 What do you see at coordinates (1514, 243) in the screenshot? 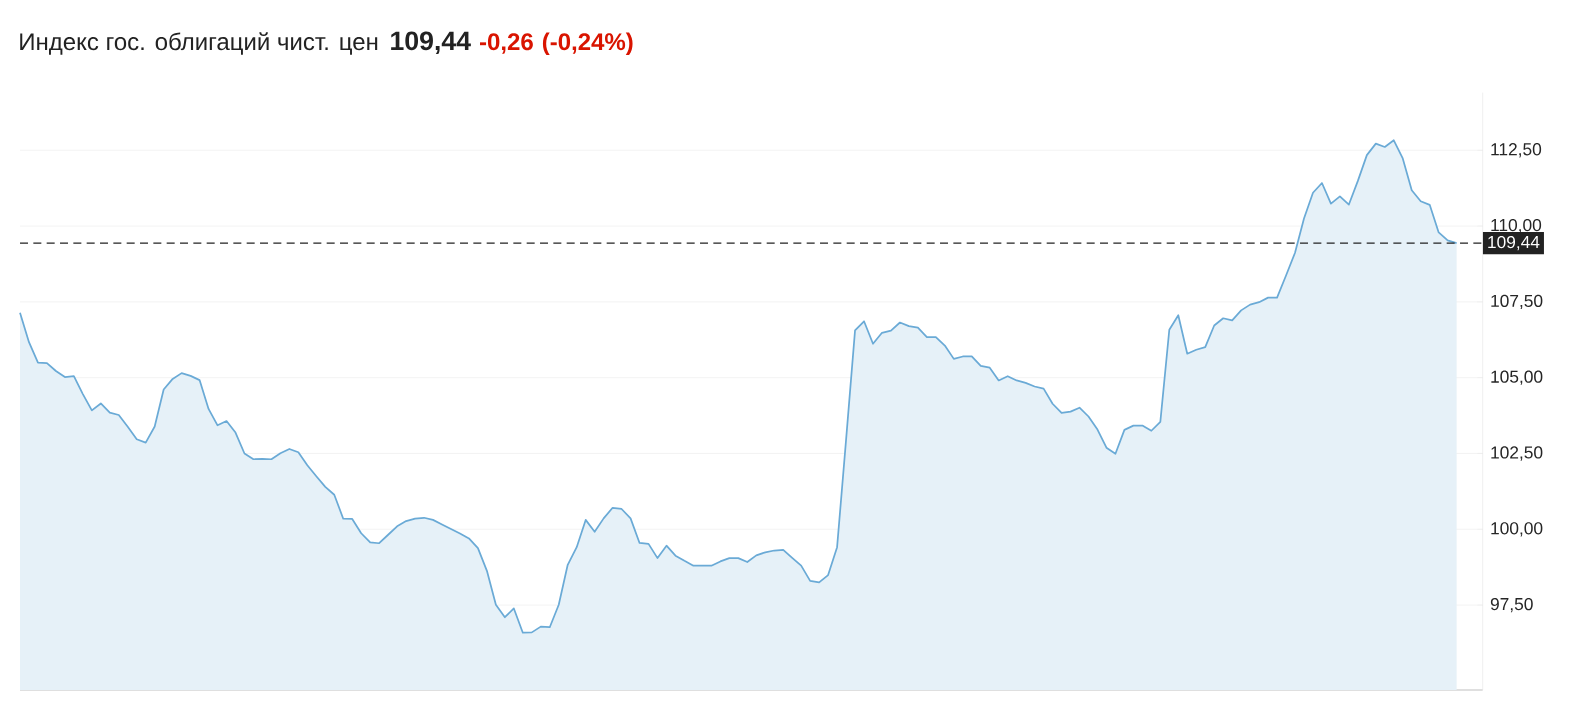
I see `ref-line-label: 109,44` at bounding box center [1514, 243].